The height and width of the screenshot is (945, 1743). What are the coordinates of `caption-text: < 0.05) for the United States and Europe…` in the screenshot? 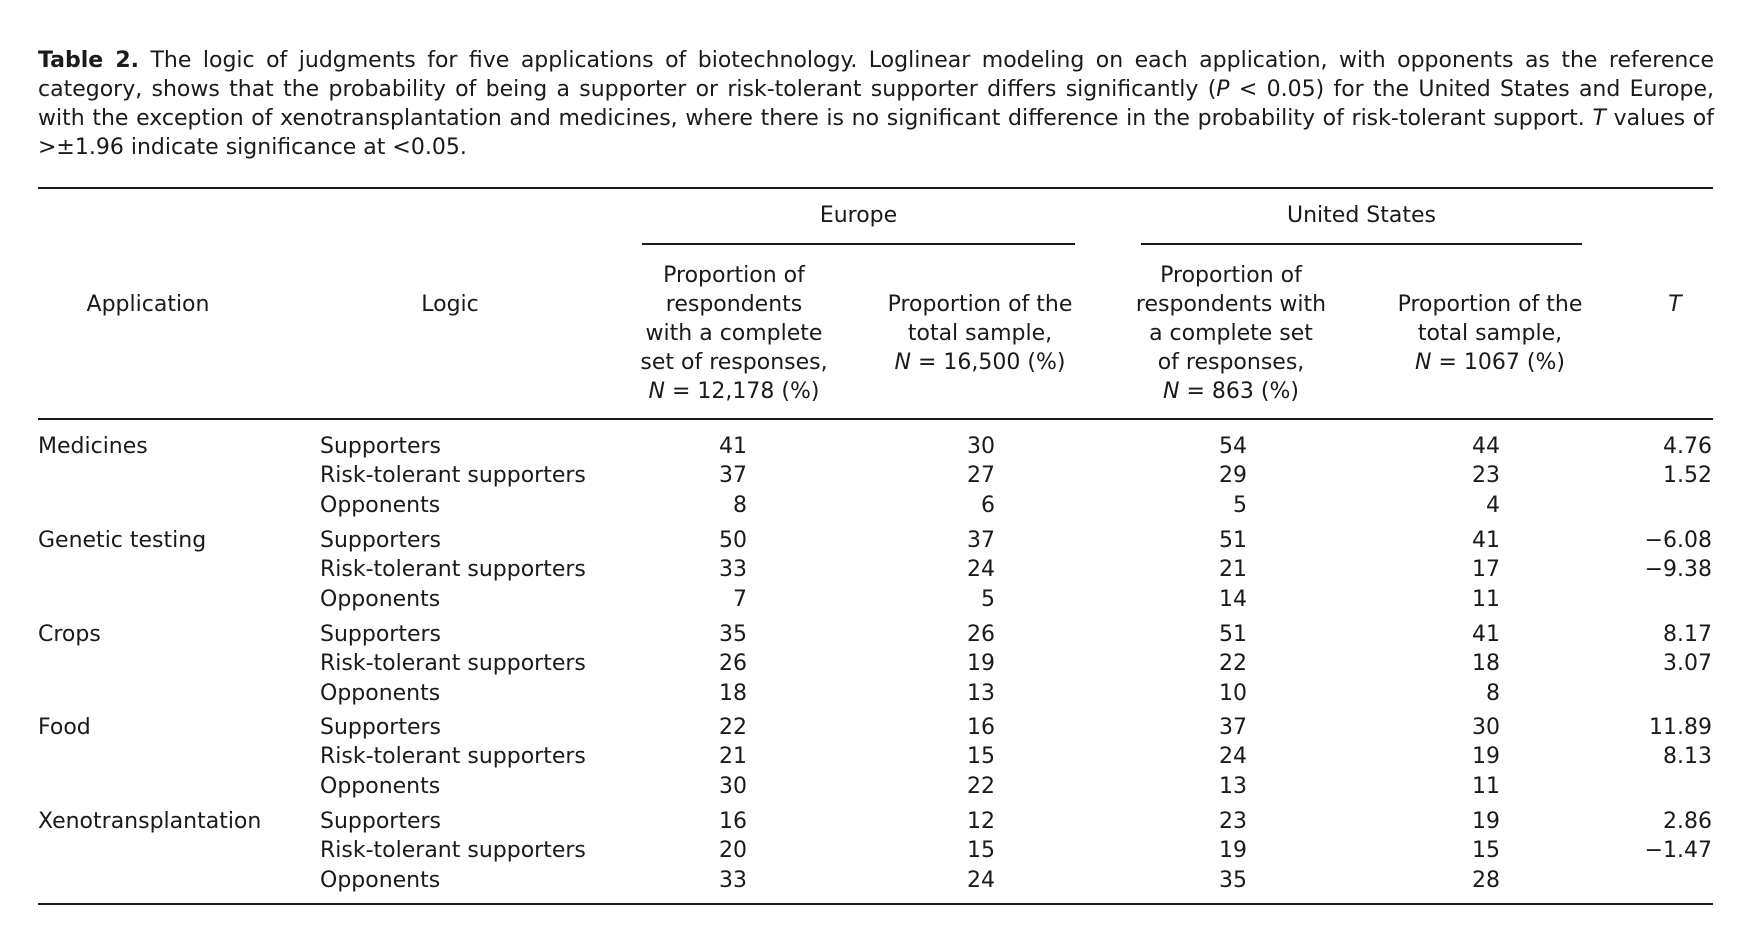 It's located at (876, 104).